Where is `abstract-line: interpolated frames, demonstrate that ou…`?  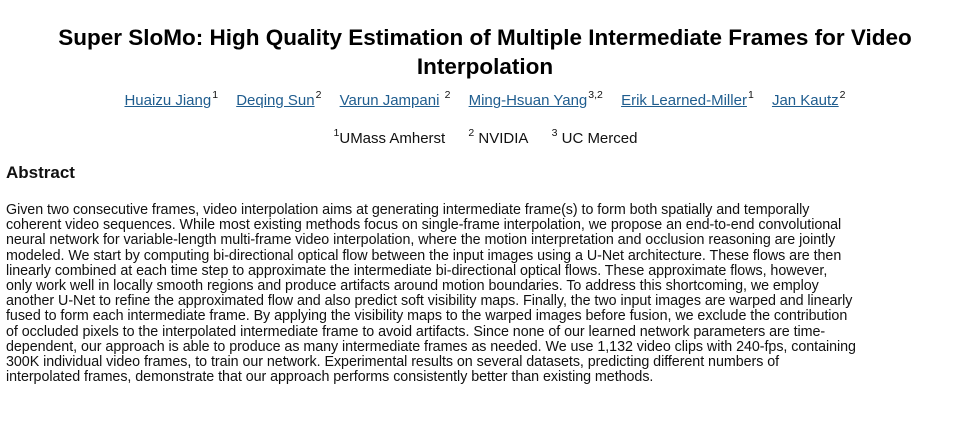 abstract-line: interpolated frames, demonstrate that ou… is located at coordinates (330, 377).